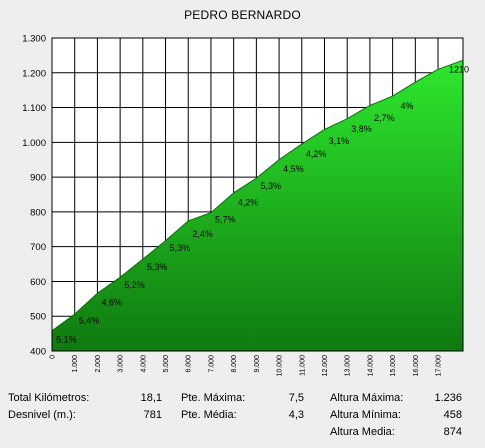 This screenshot has width=485, height=448. What do you see at coordinates (365, 415) in the screenshot?
I see `alt-min-label: Altura Mínima:` at bounding box center [365, 415].